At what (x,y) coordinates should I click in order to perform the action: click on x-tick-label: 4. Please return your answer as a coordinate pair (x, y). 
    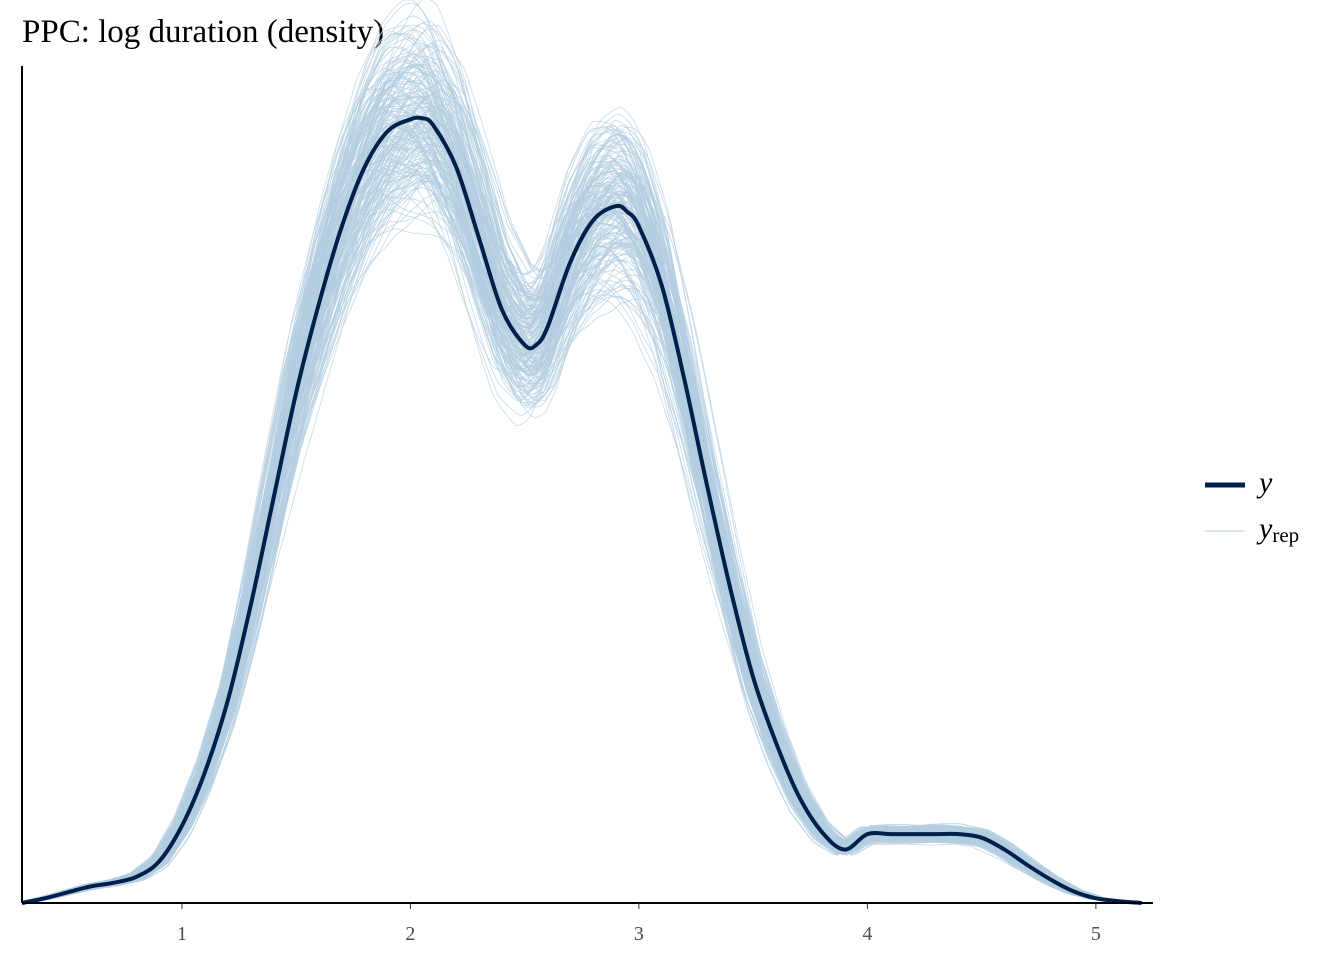
    Looking at the image, I should click on (867, 934).